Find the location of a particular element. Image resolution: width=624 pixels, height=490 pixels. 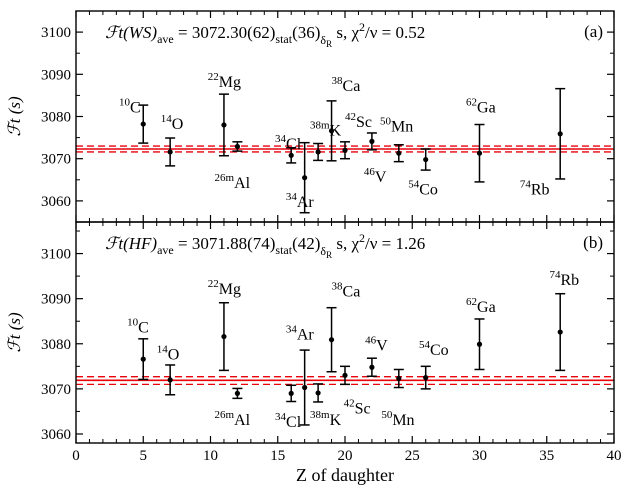

data-point-46V: 46V is located at coordinates (376, 356).